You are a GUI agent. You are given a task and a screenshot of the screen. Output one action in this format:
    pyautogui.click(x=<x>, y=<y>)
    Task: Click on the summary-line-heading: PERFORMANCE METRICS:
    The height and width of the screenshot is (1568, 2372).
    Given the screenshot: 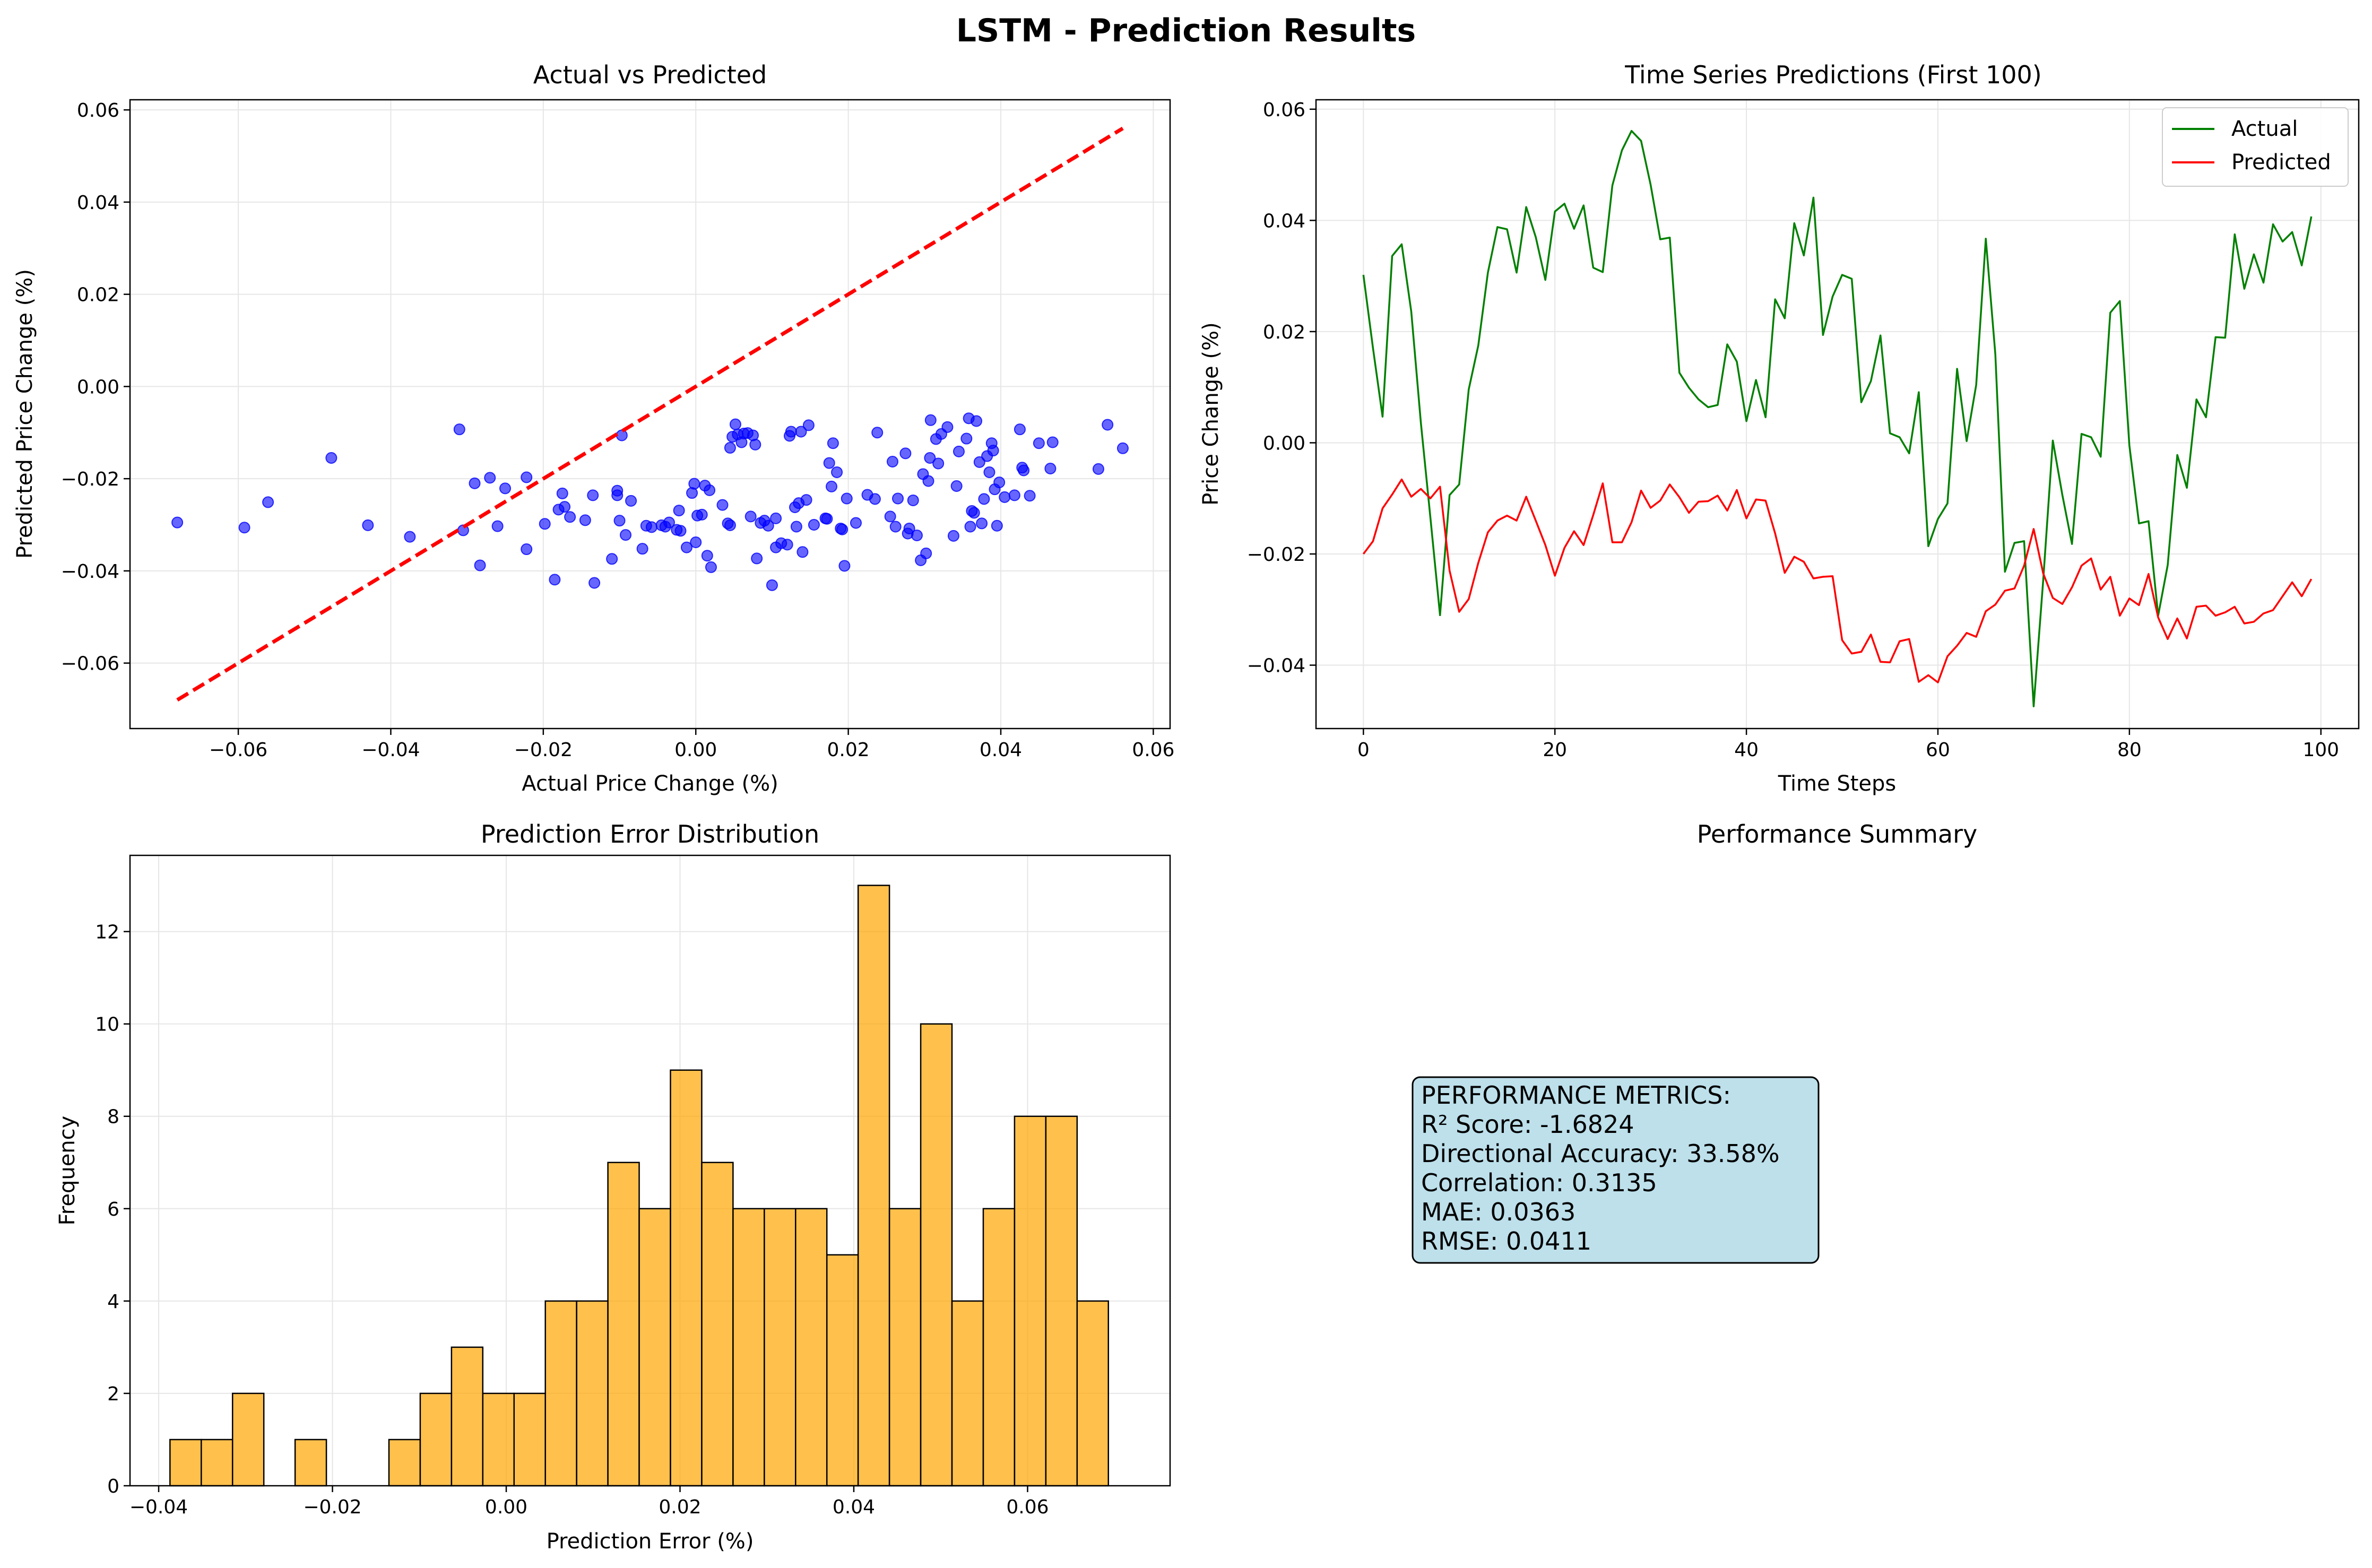 What is the action you would take?
    pyautogui.click(x=1576, y=1095)
    